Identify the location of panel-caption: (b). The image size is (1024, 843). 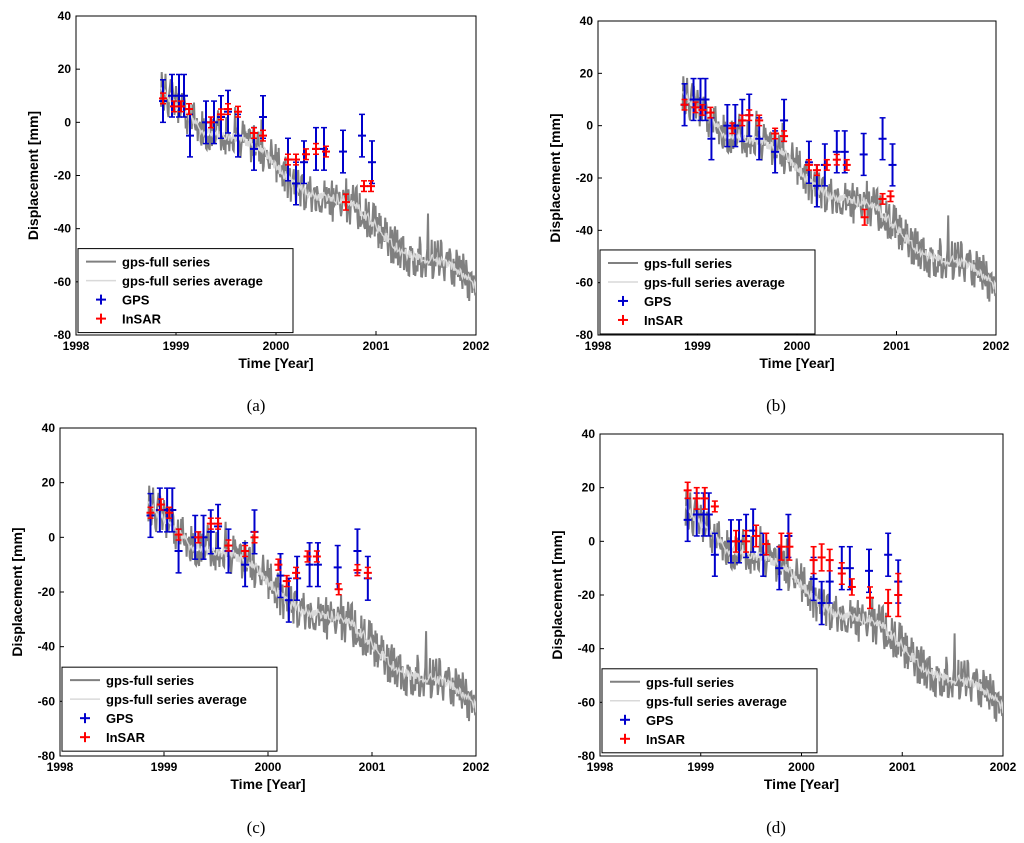
(776, 405).